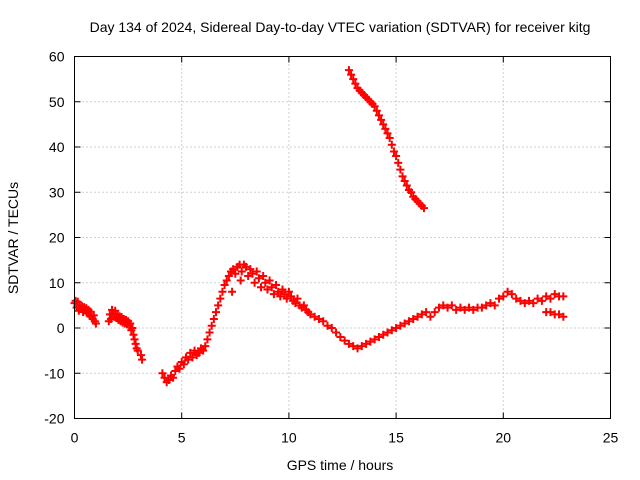 The image size is (640, 480). Describe the element at coordinates (57, 238) in the screenshot. I see `y-tick-label: 20` at that location.